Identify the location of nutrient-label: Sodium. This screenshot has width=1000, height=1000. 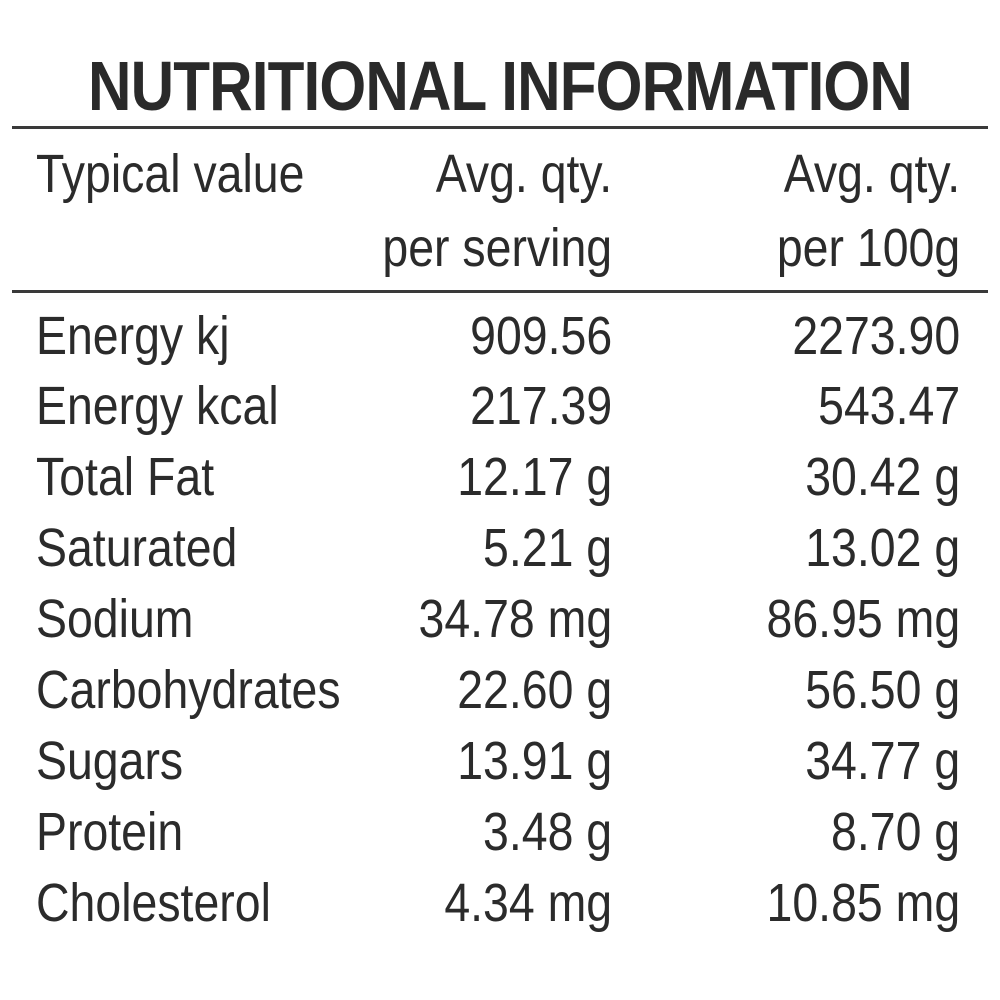
(115, 619).